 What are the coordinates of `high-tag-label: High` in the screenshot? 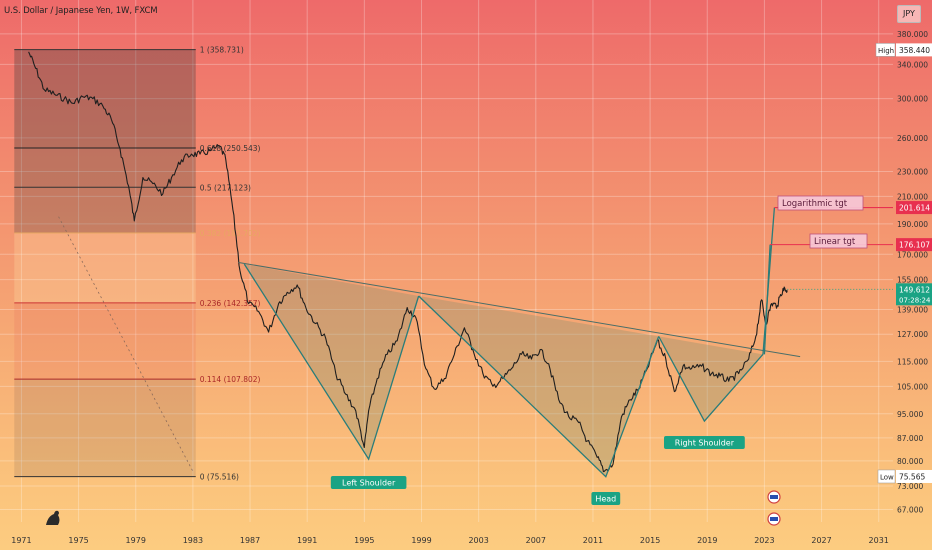 It's located at (886, 51).